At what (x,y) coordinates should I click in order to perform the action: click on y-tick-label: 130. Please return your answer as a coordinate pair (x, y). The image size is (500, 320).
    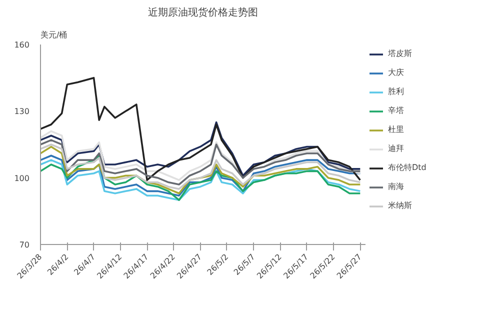
    Looking at the image, I should click on (22, 111).